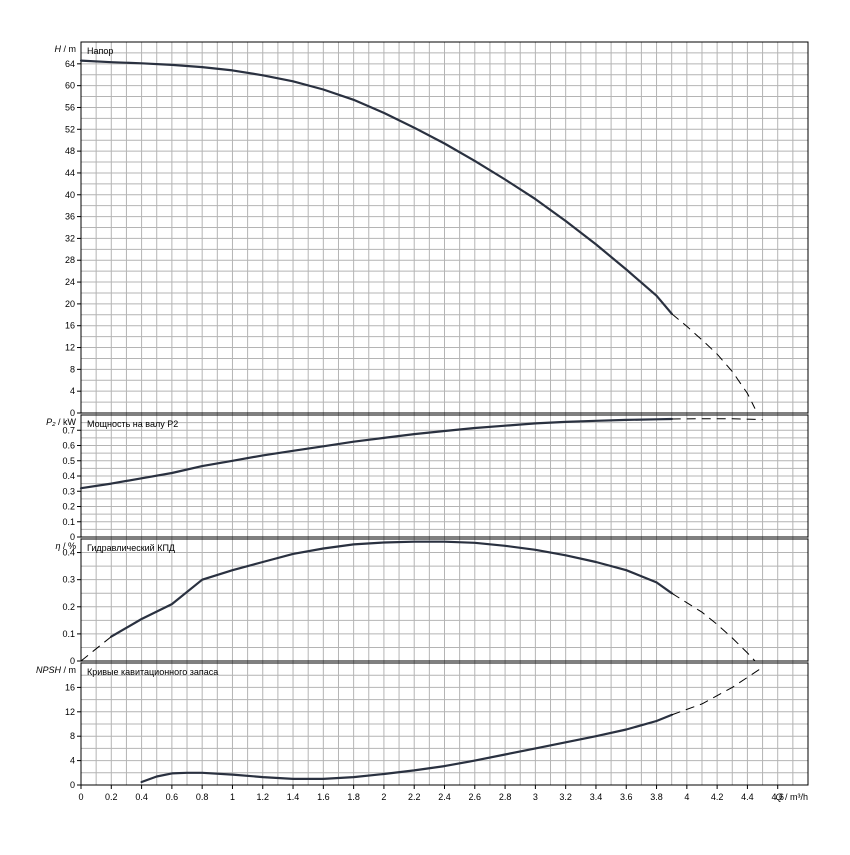 The width and height of the screenshot is (850, 855). I want to click on x-tick-label: 1.8, so click(353, 797).